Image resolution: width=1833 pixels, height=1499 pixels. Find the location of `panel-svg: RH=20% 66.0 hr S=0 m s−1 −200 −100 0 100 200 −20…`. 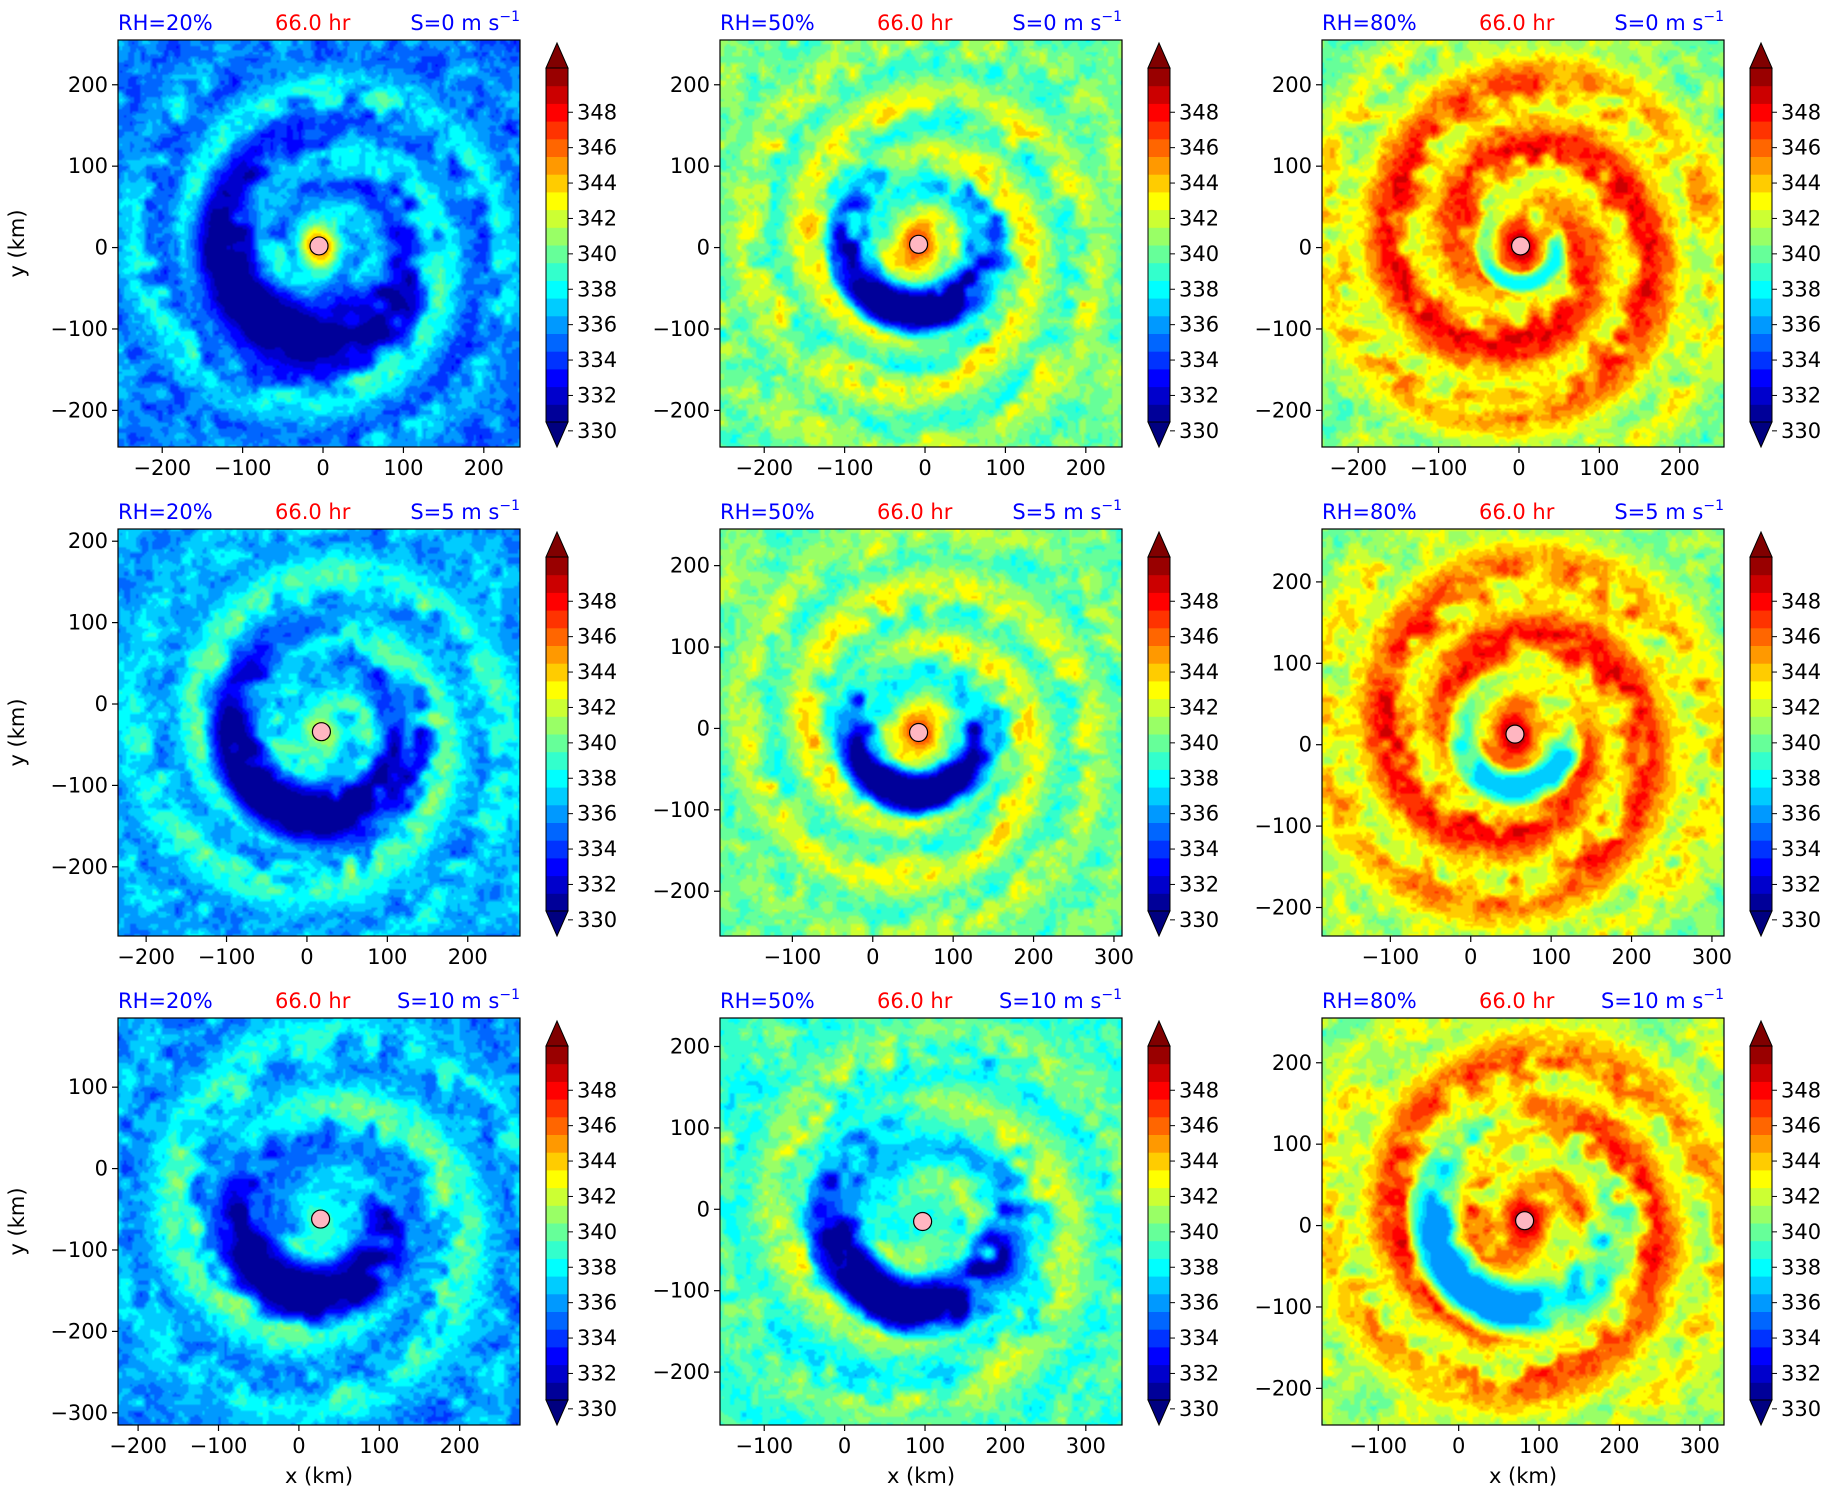

panel-svg: RH=20% 66.0 hr S=0 m s−1 −200 −100 0 100 200 −20… is located at coordinates (311, 244).